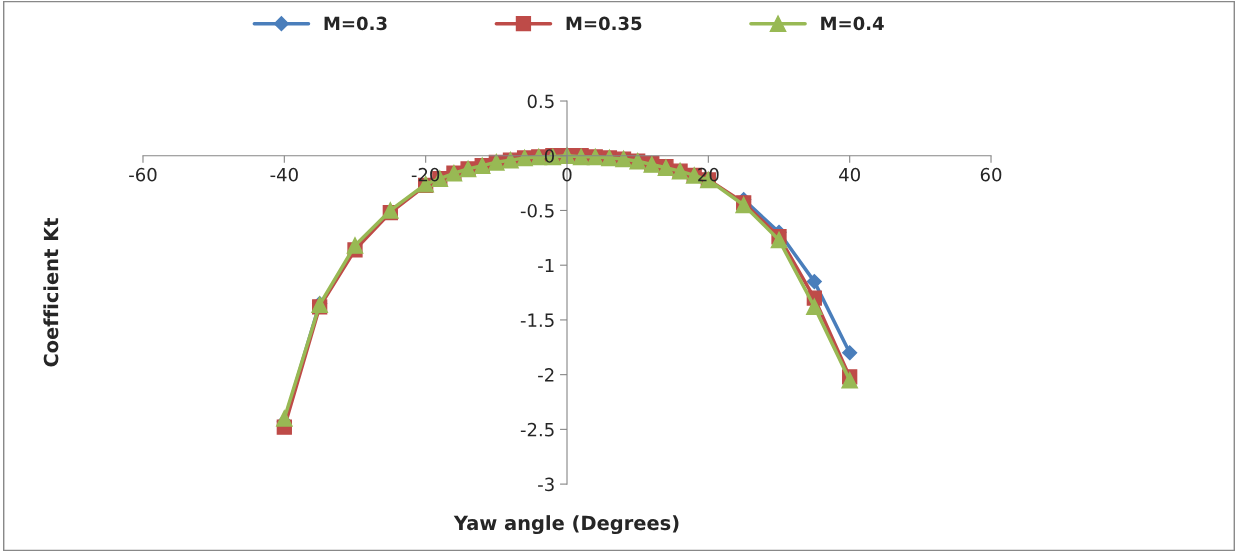 This screenshot has width=1238, height=552. I want to click on y-tick-label: -0.5, so click(537, 210).